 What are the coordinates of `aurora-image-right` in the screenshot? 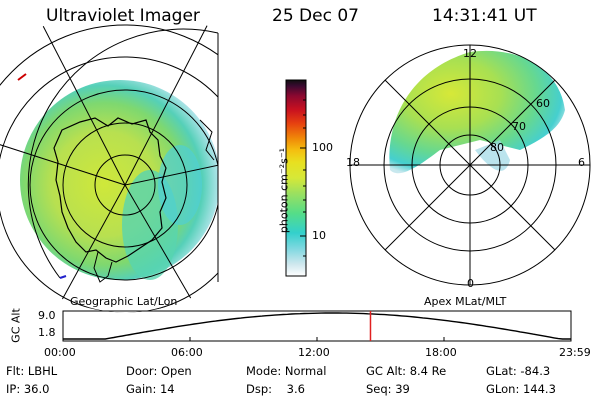 It's located at (477, 112).